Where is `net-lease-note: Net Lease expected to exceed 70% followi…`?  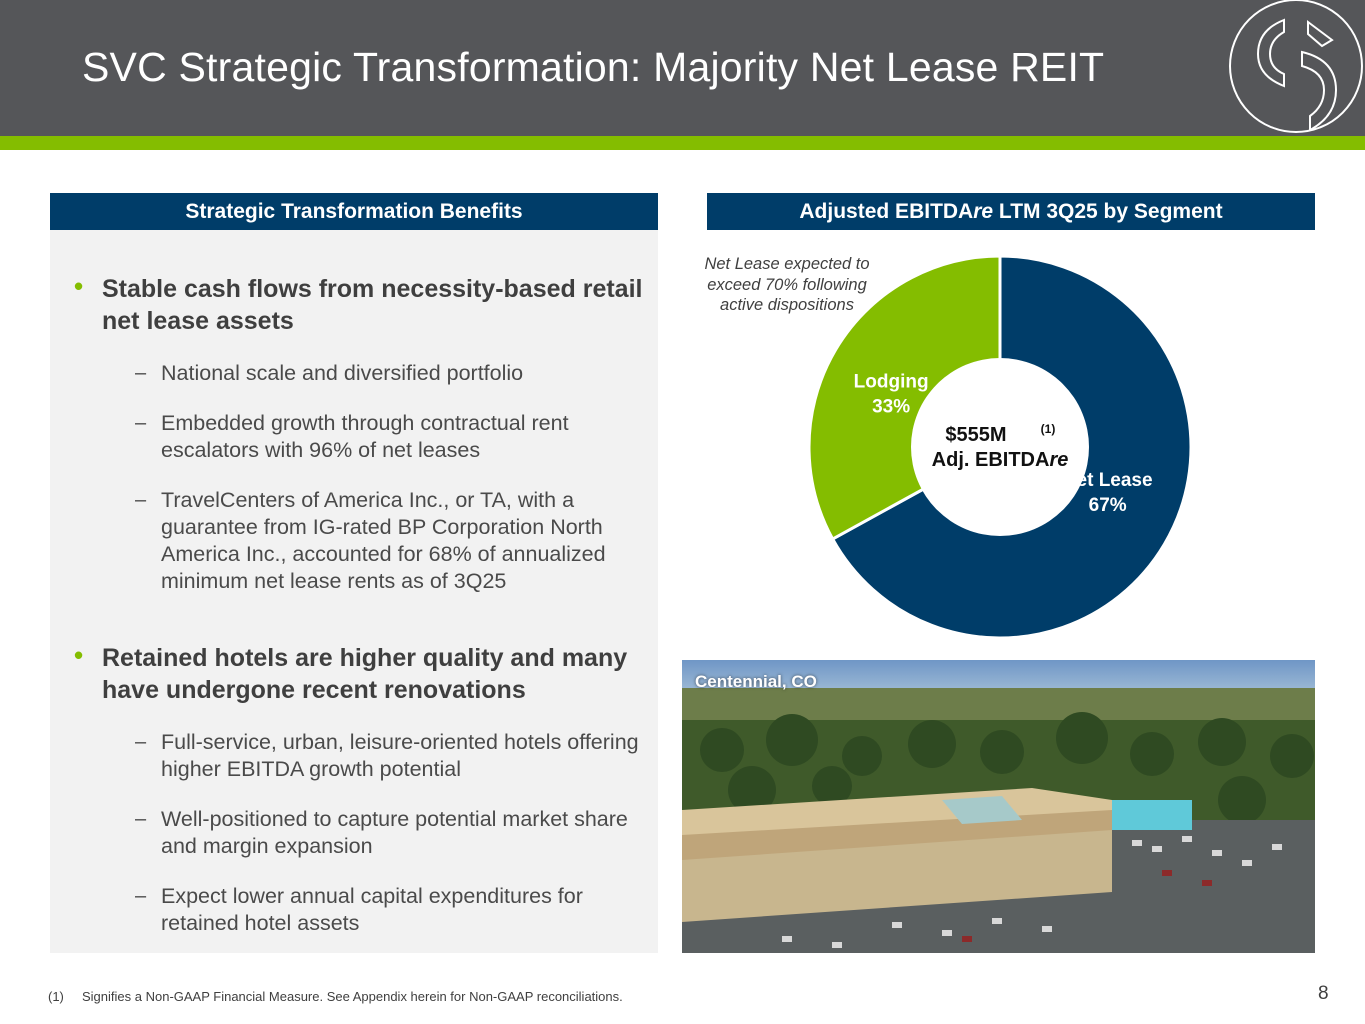 net-lease-note: Net Lease expected to exceed 70% followi… is located at coordinates (787, 284).